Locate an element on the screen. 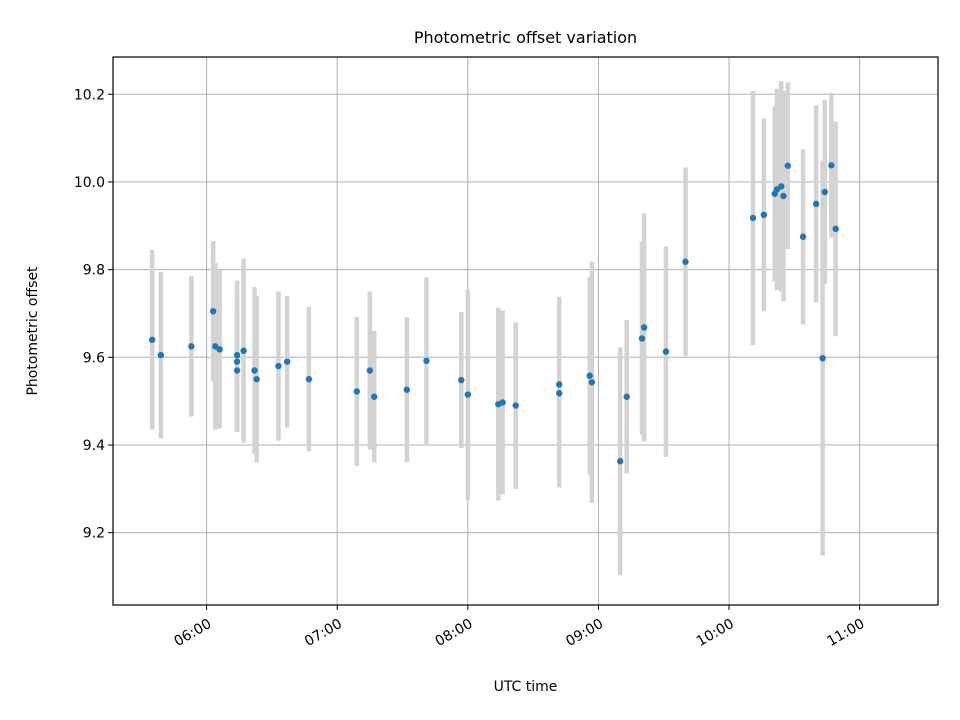 The image size is (960, 720). y-tick-label: 10.0 is located at coordinates (89, 183).